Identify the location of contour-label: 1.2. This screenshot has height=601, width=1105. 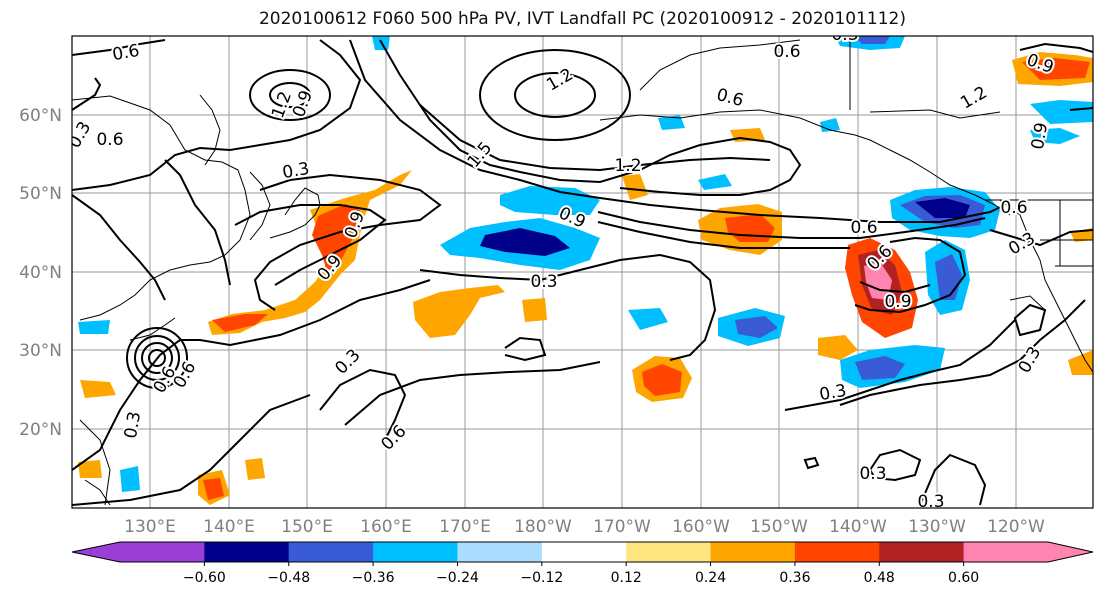
(627, 166).